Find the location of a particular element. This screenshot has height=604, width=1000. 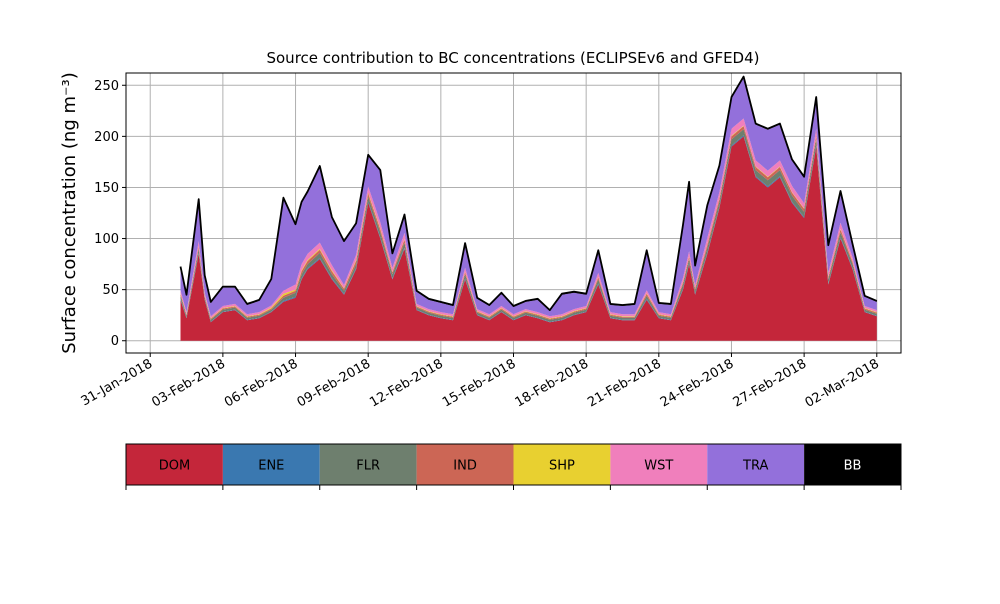

y-tick-label: 150 is located at coordinates (106, 188).